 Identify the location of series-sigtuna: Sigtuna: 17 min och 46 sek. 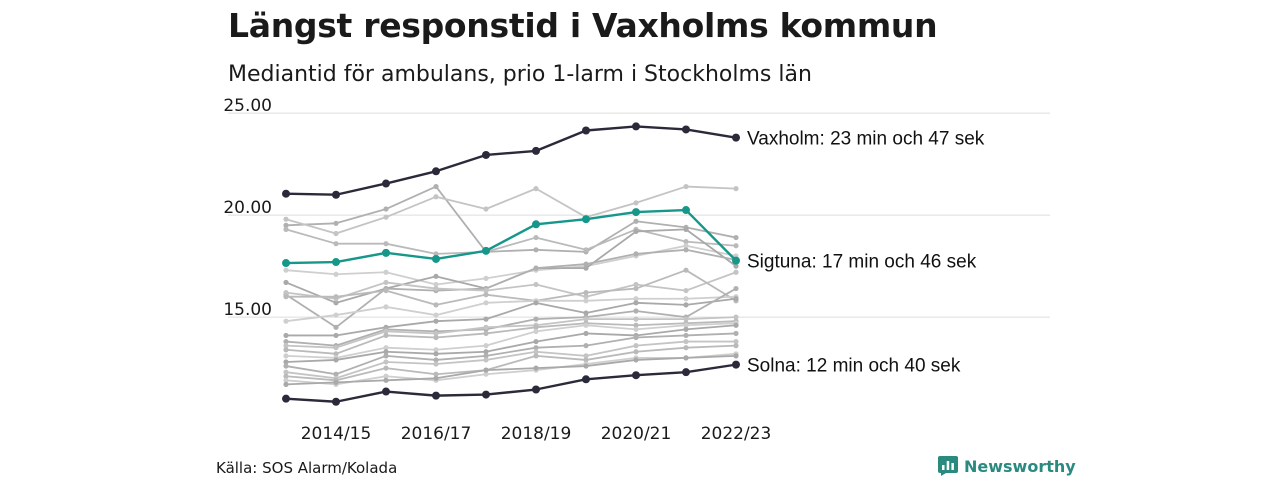
(629, 239).